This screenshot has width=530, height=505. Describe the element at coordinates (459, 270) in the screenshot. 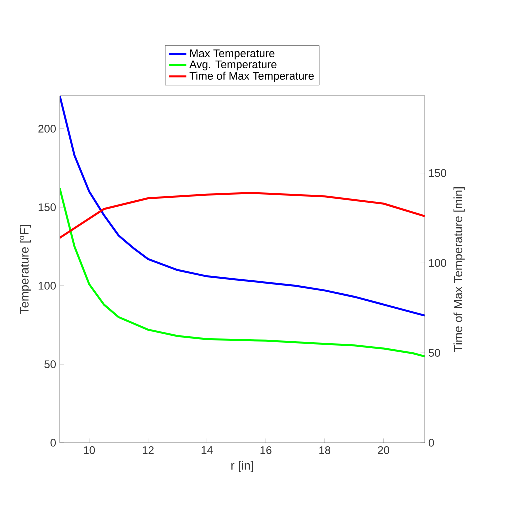

I see `y2-axis-title: Time of Max Temperature [min]` at that location.